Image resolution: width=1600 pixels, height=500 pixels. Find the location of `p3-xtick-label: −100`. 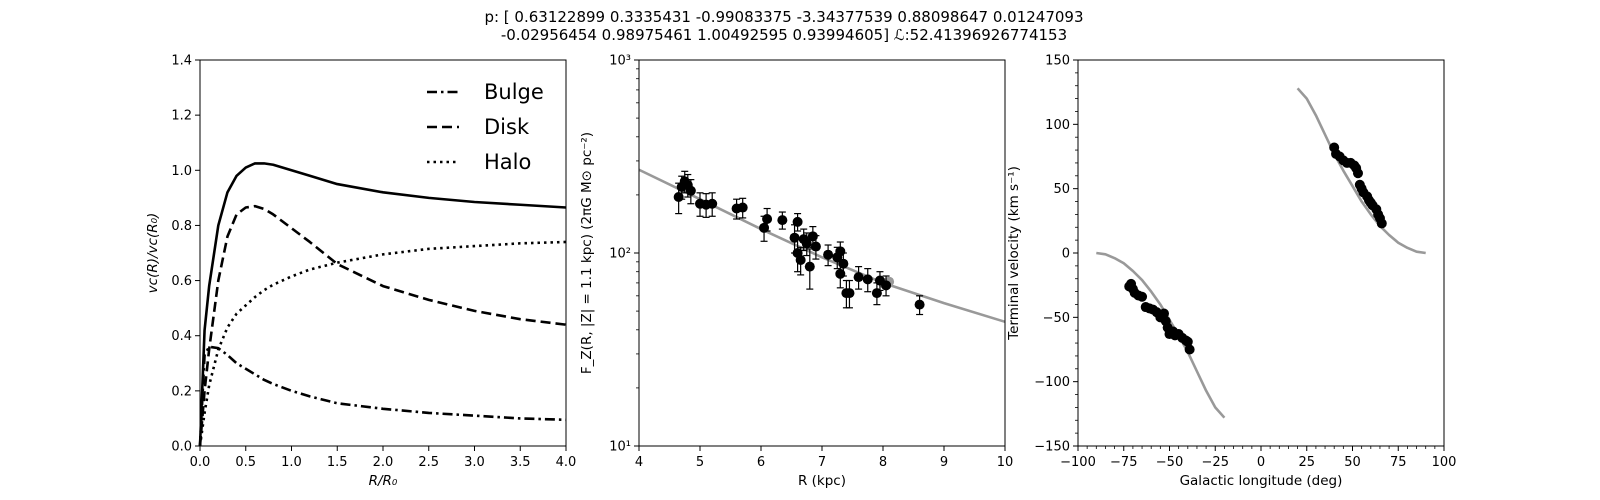

p3-xtick-label: −100 is located at coordinates (1078, 462).